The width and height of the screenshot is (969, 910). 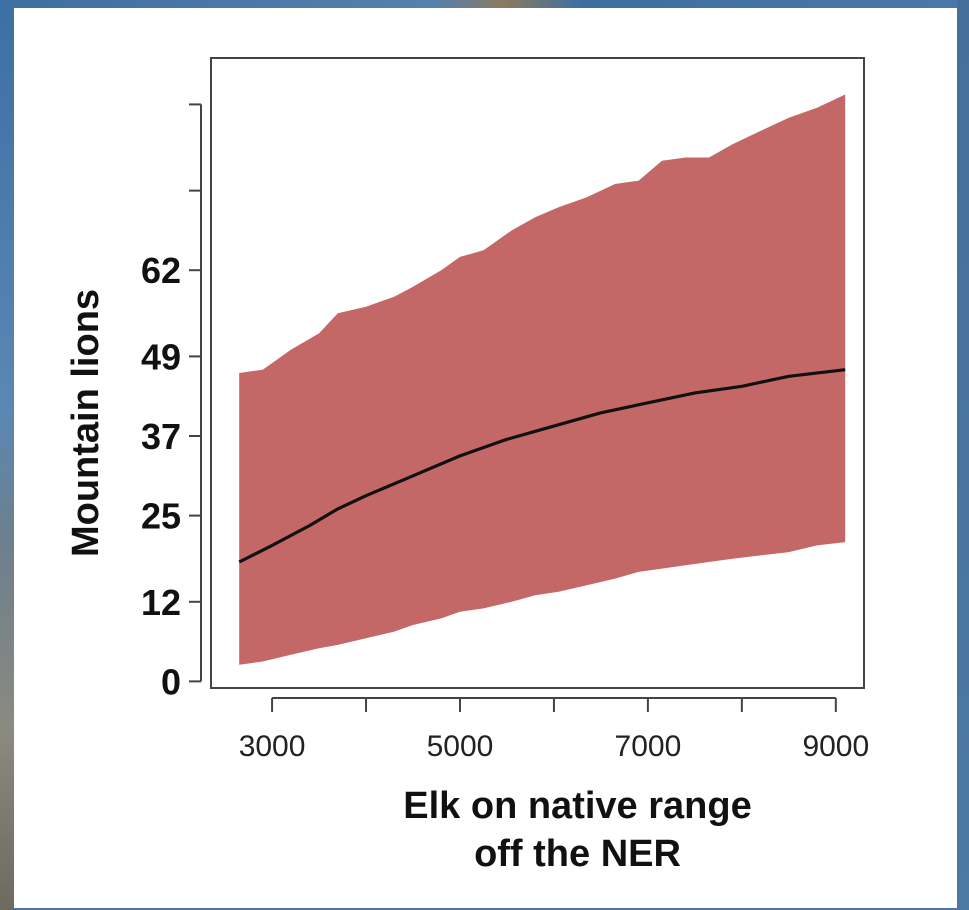 I want to click on y-tick-label: 62, so click(x=161, y=270).